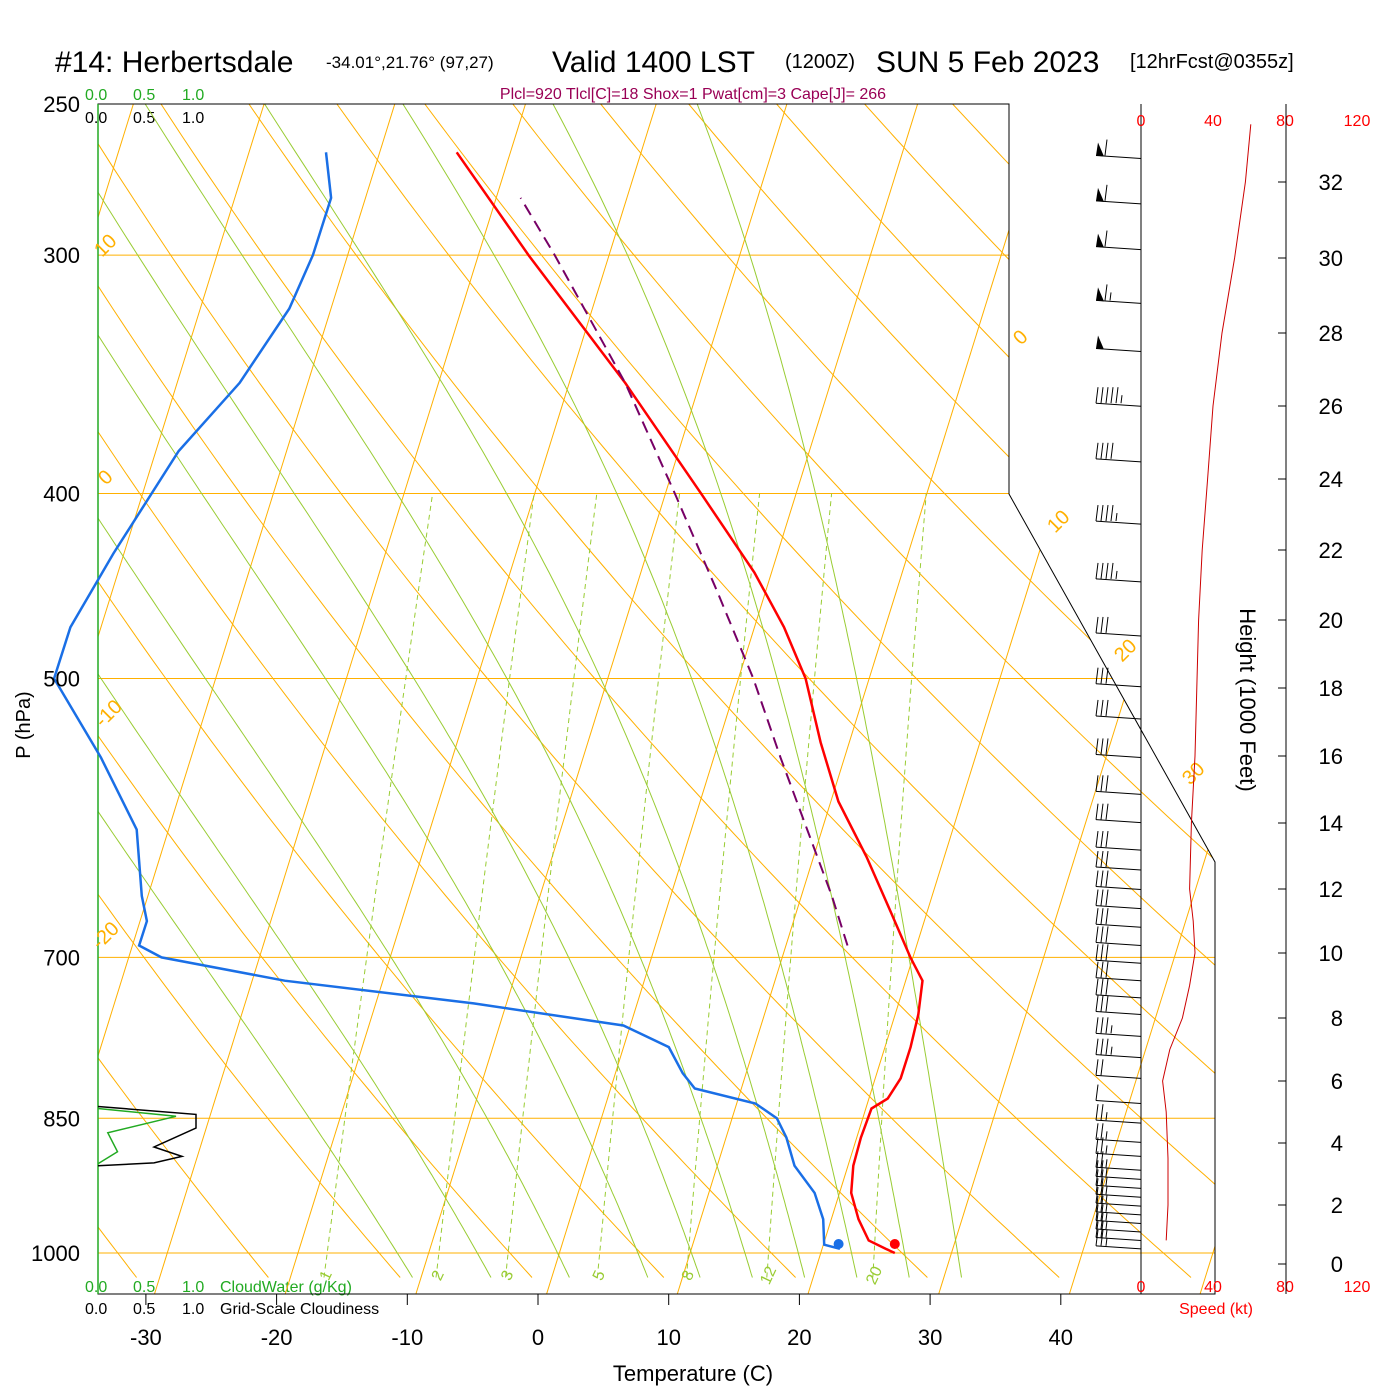 This screenshot has width=1400, height=1400. I want to click on height-tick-label-6: 6, so click(1337, 1081).